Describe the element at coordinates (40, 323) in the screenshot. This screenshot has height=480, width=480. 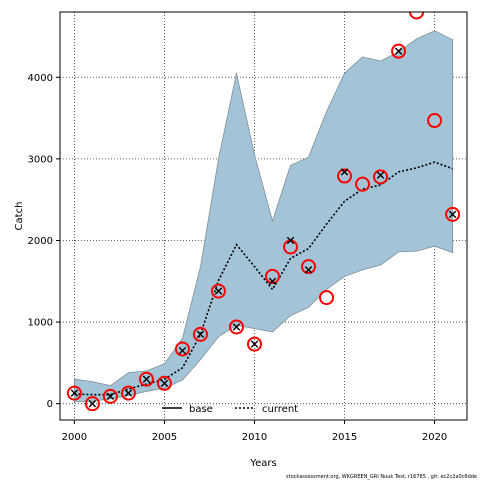
I see `y-tick-label: 1000` at that location.